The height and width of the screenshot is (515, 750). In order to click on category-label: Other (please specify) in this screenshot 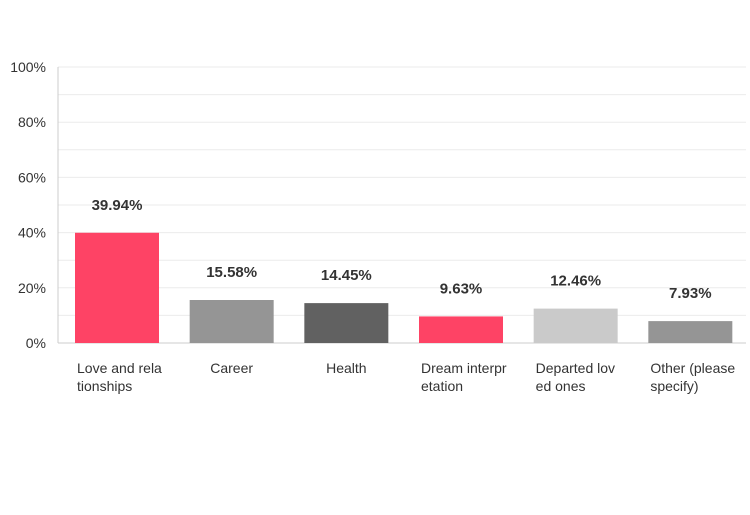, I will do `click(693, 377)`.